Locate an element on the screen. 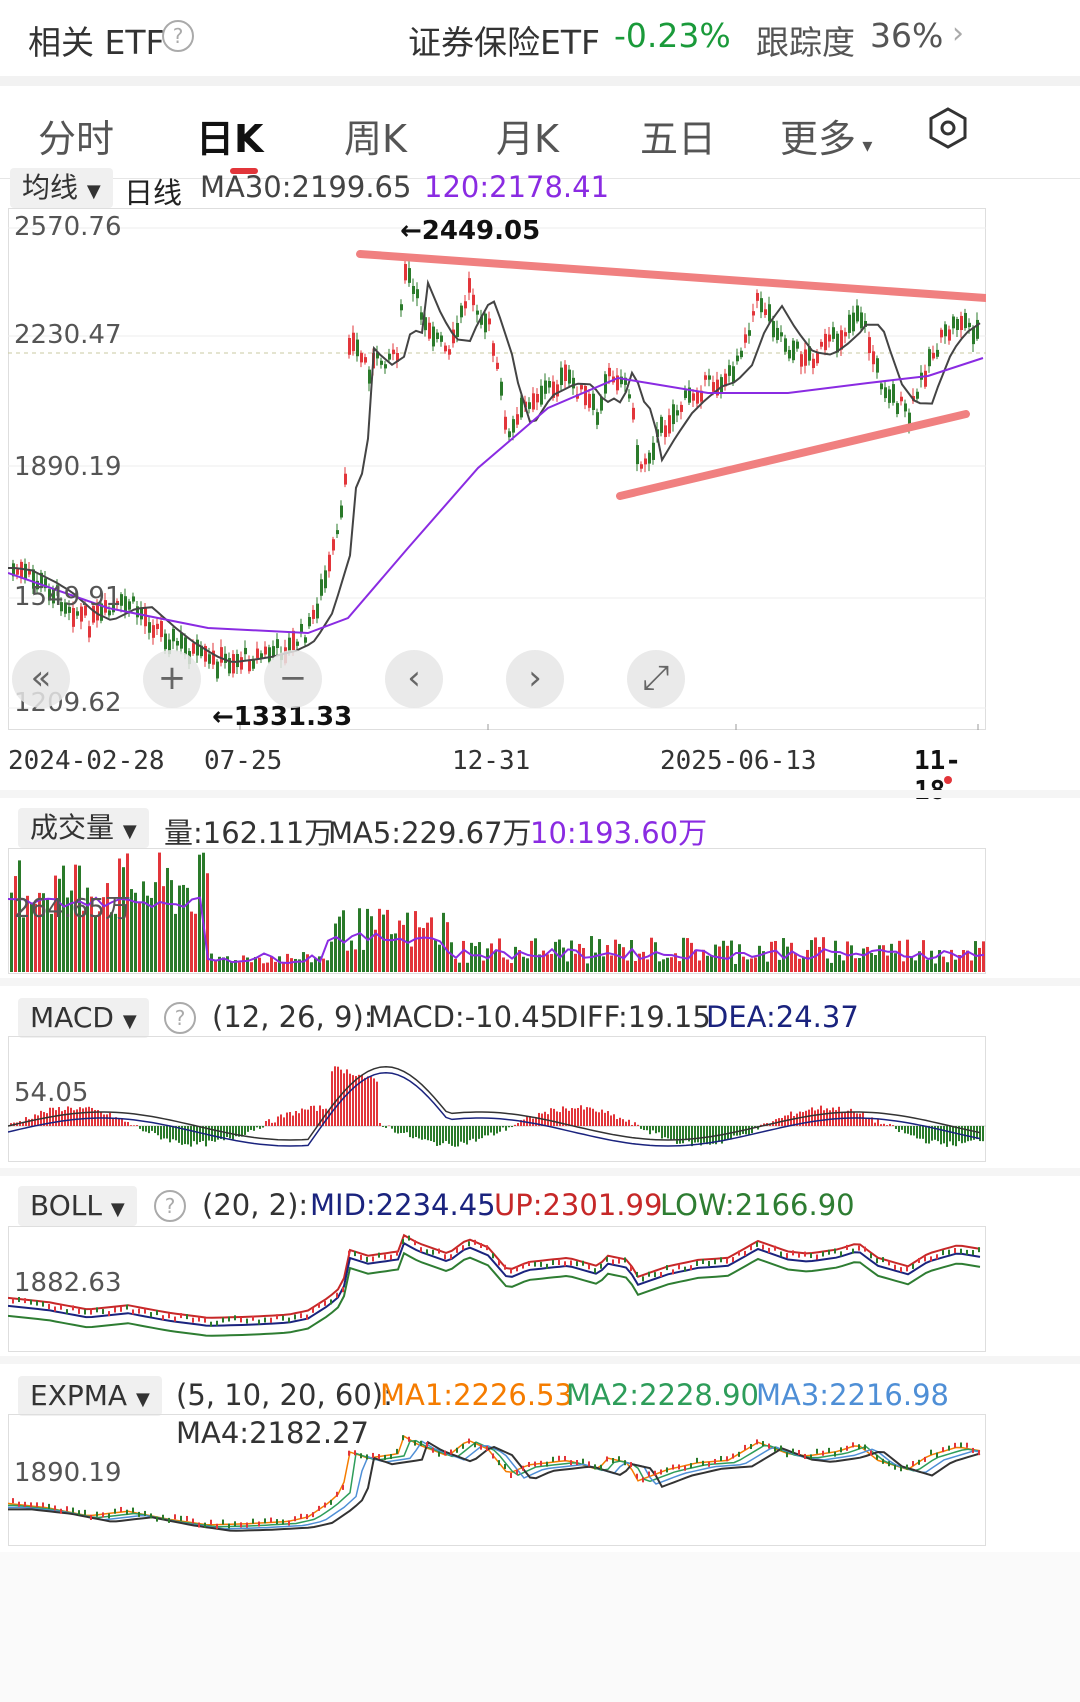  volume-panel is located at coordinates (497, 911).